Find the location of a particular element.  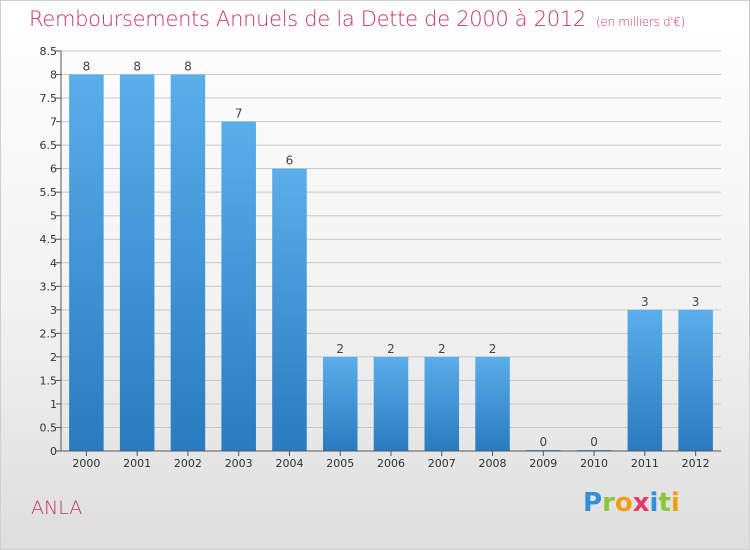

y-tick-label: 5.5 is located at coordinates (49, 192).